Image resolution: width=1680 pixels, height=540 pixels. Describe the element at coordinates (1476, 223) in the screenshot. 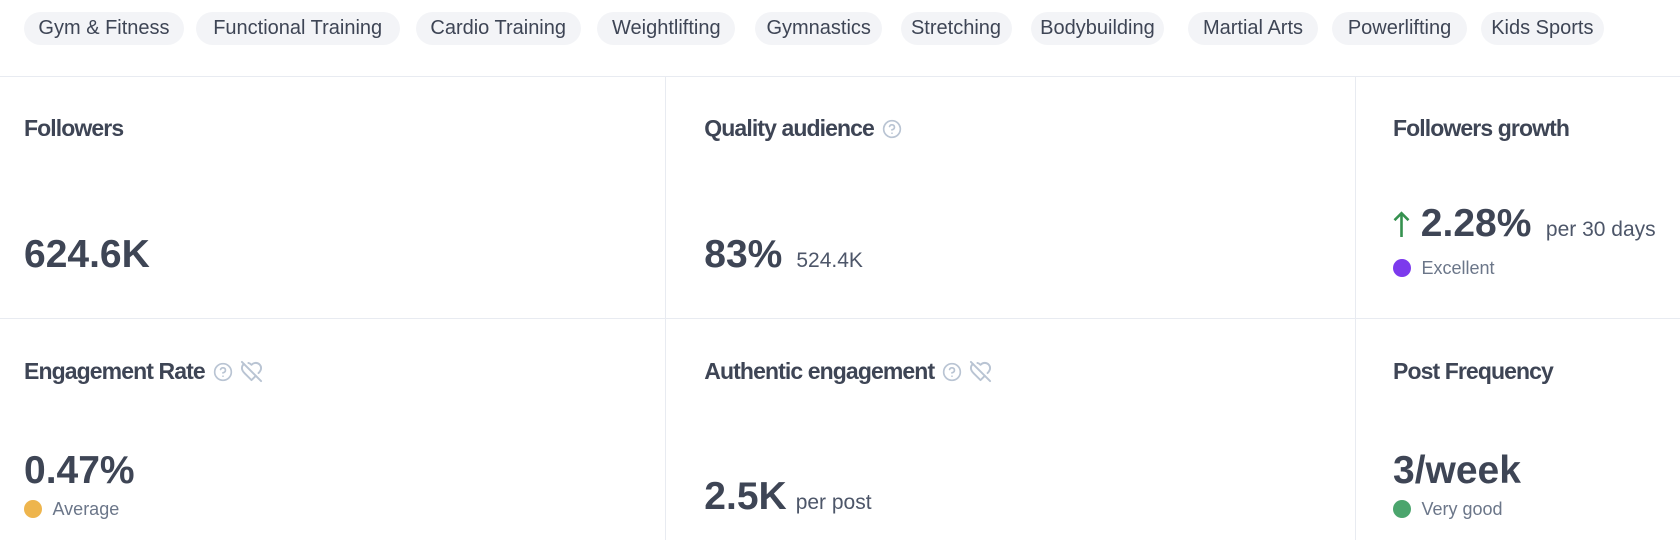

I see `value-main: 2.28%` at that location.